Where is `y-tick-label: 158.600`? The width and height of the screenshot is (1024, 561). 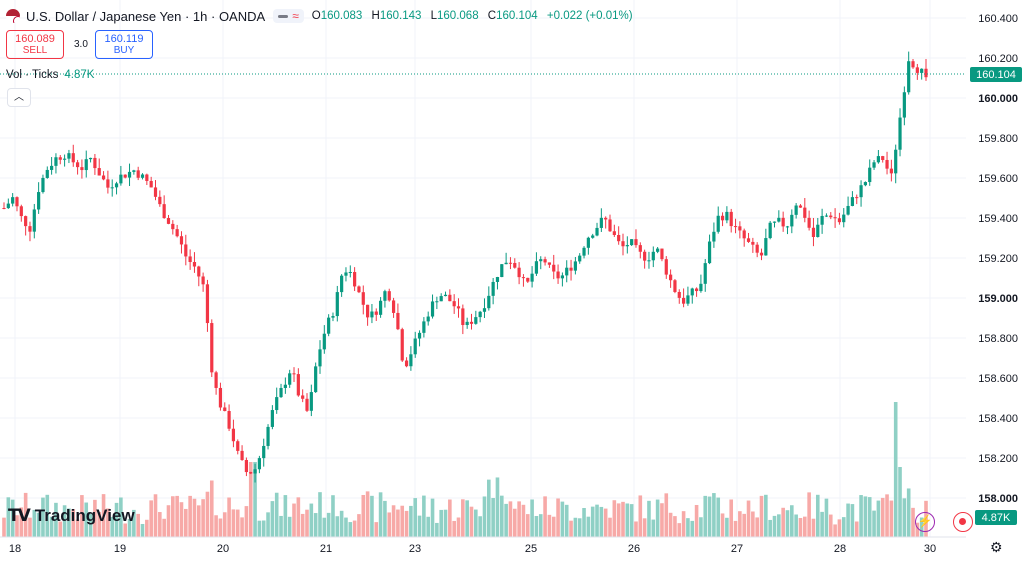
y-tick-label: 158.600 is located at coordinates (998, 379).